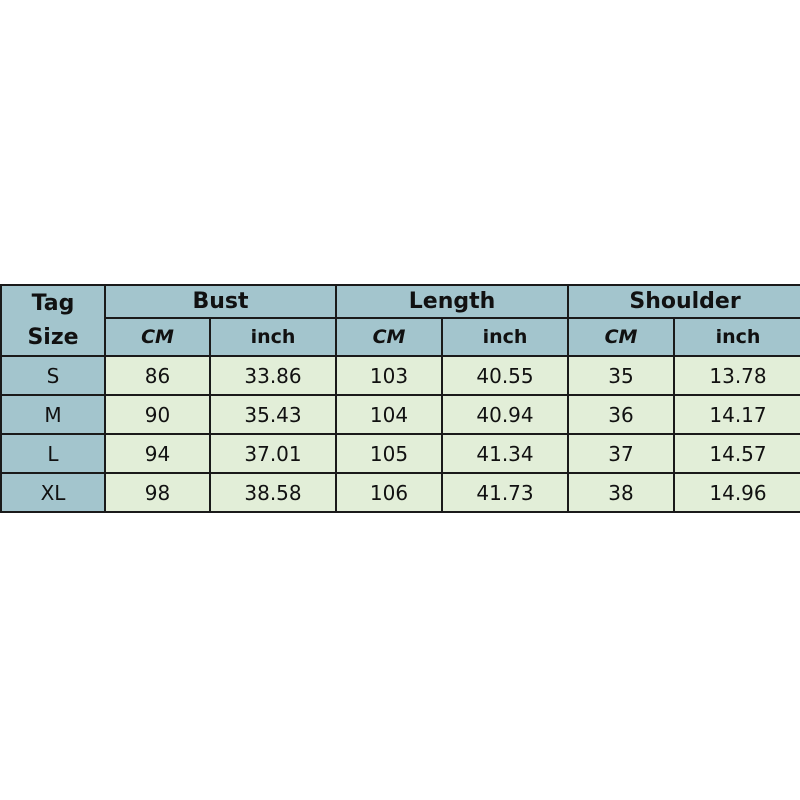  What do you see at coordinates (621, 375) in the screenshot?
I see `value-cell: 35` at bounding box center [621, 375].